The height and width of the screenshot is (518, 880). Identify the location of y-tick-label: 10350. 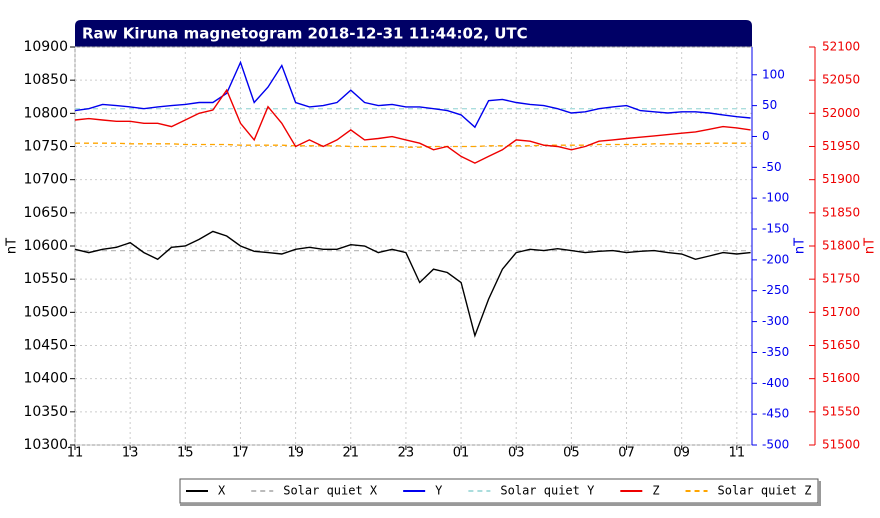
(45, 412).